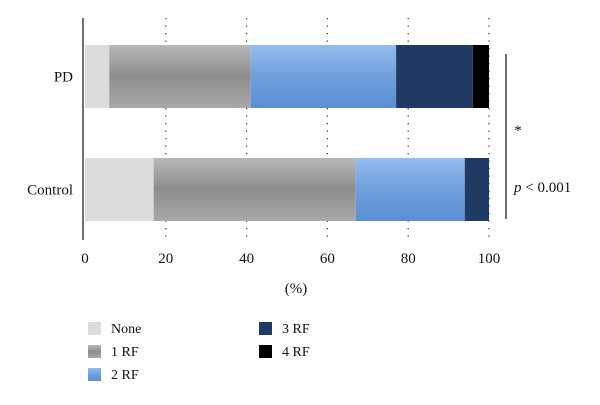 The width and height of the screenshot is (600, 405). What do you see at coordinates (125, 352) in the screenshot?
I see `legend-label-1-rf: 1 RF` at bounding box center [125, 352].